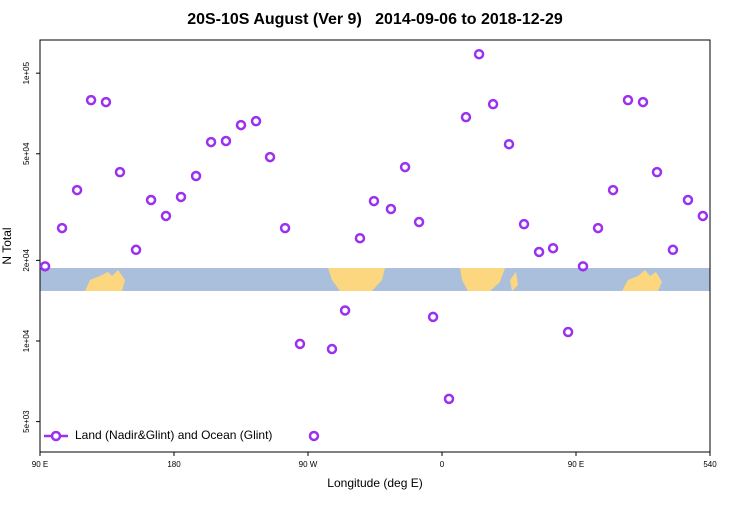  Describe the element at coordinates (26, 340) in the screenshot. I see `y-tick-label: 1e+04` at that location.